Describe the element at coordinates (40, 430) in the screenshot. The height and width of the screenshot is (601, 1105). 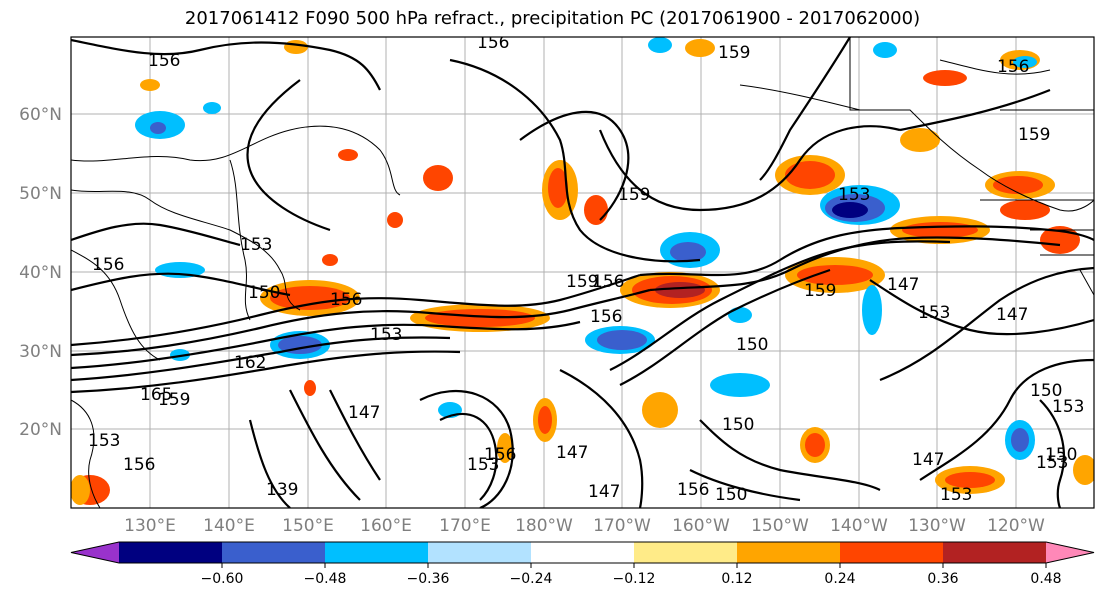
I see `lat-label: 20°N` at that location.